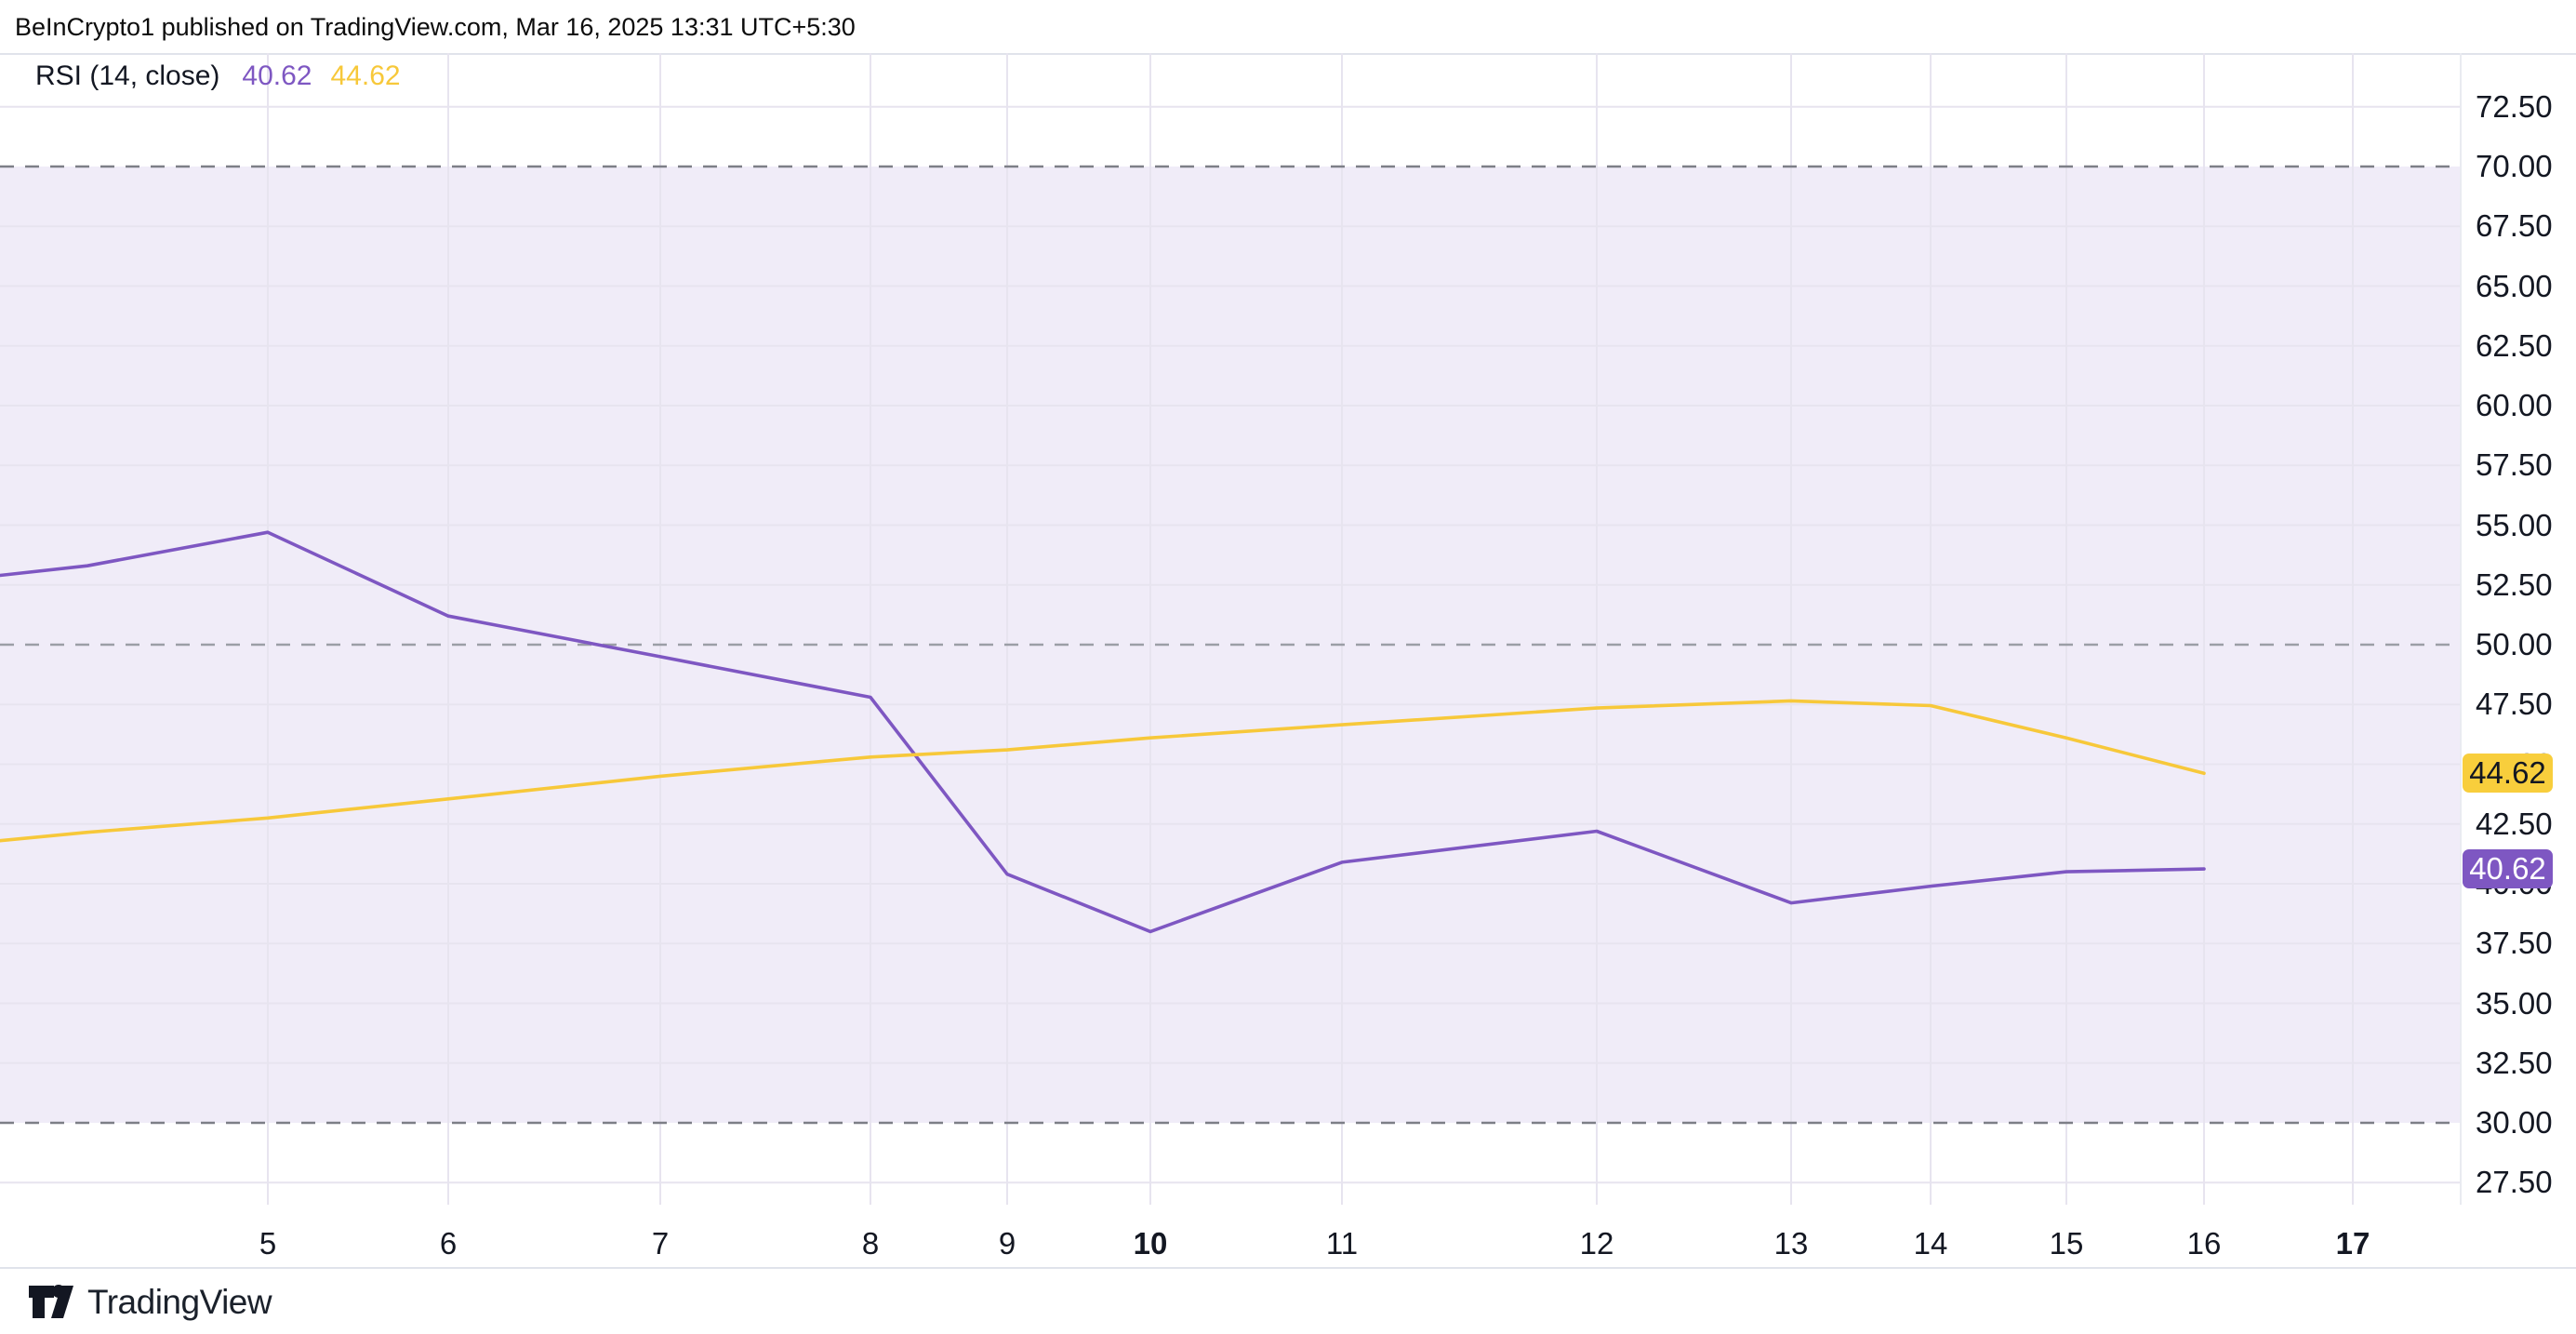 This screenshot has width=2576, height=1334. I want to click on time-tick-label: 6, so click(448, 1243).